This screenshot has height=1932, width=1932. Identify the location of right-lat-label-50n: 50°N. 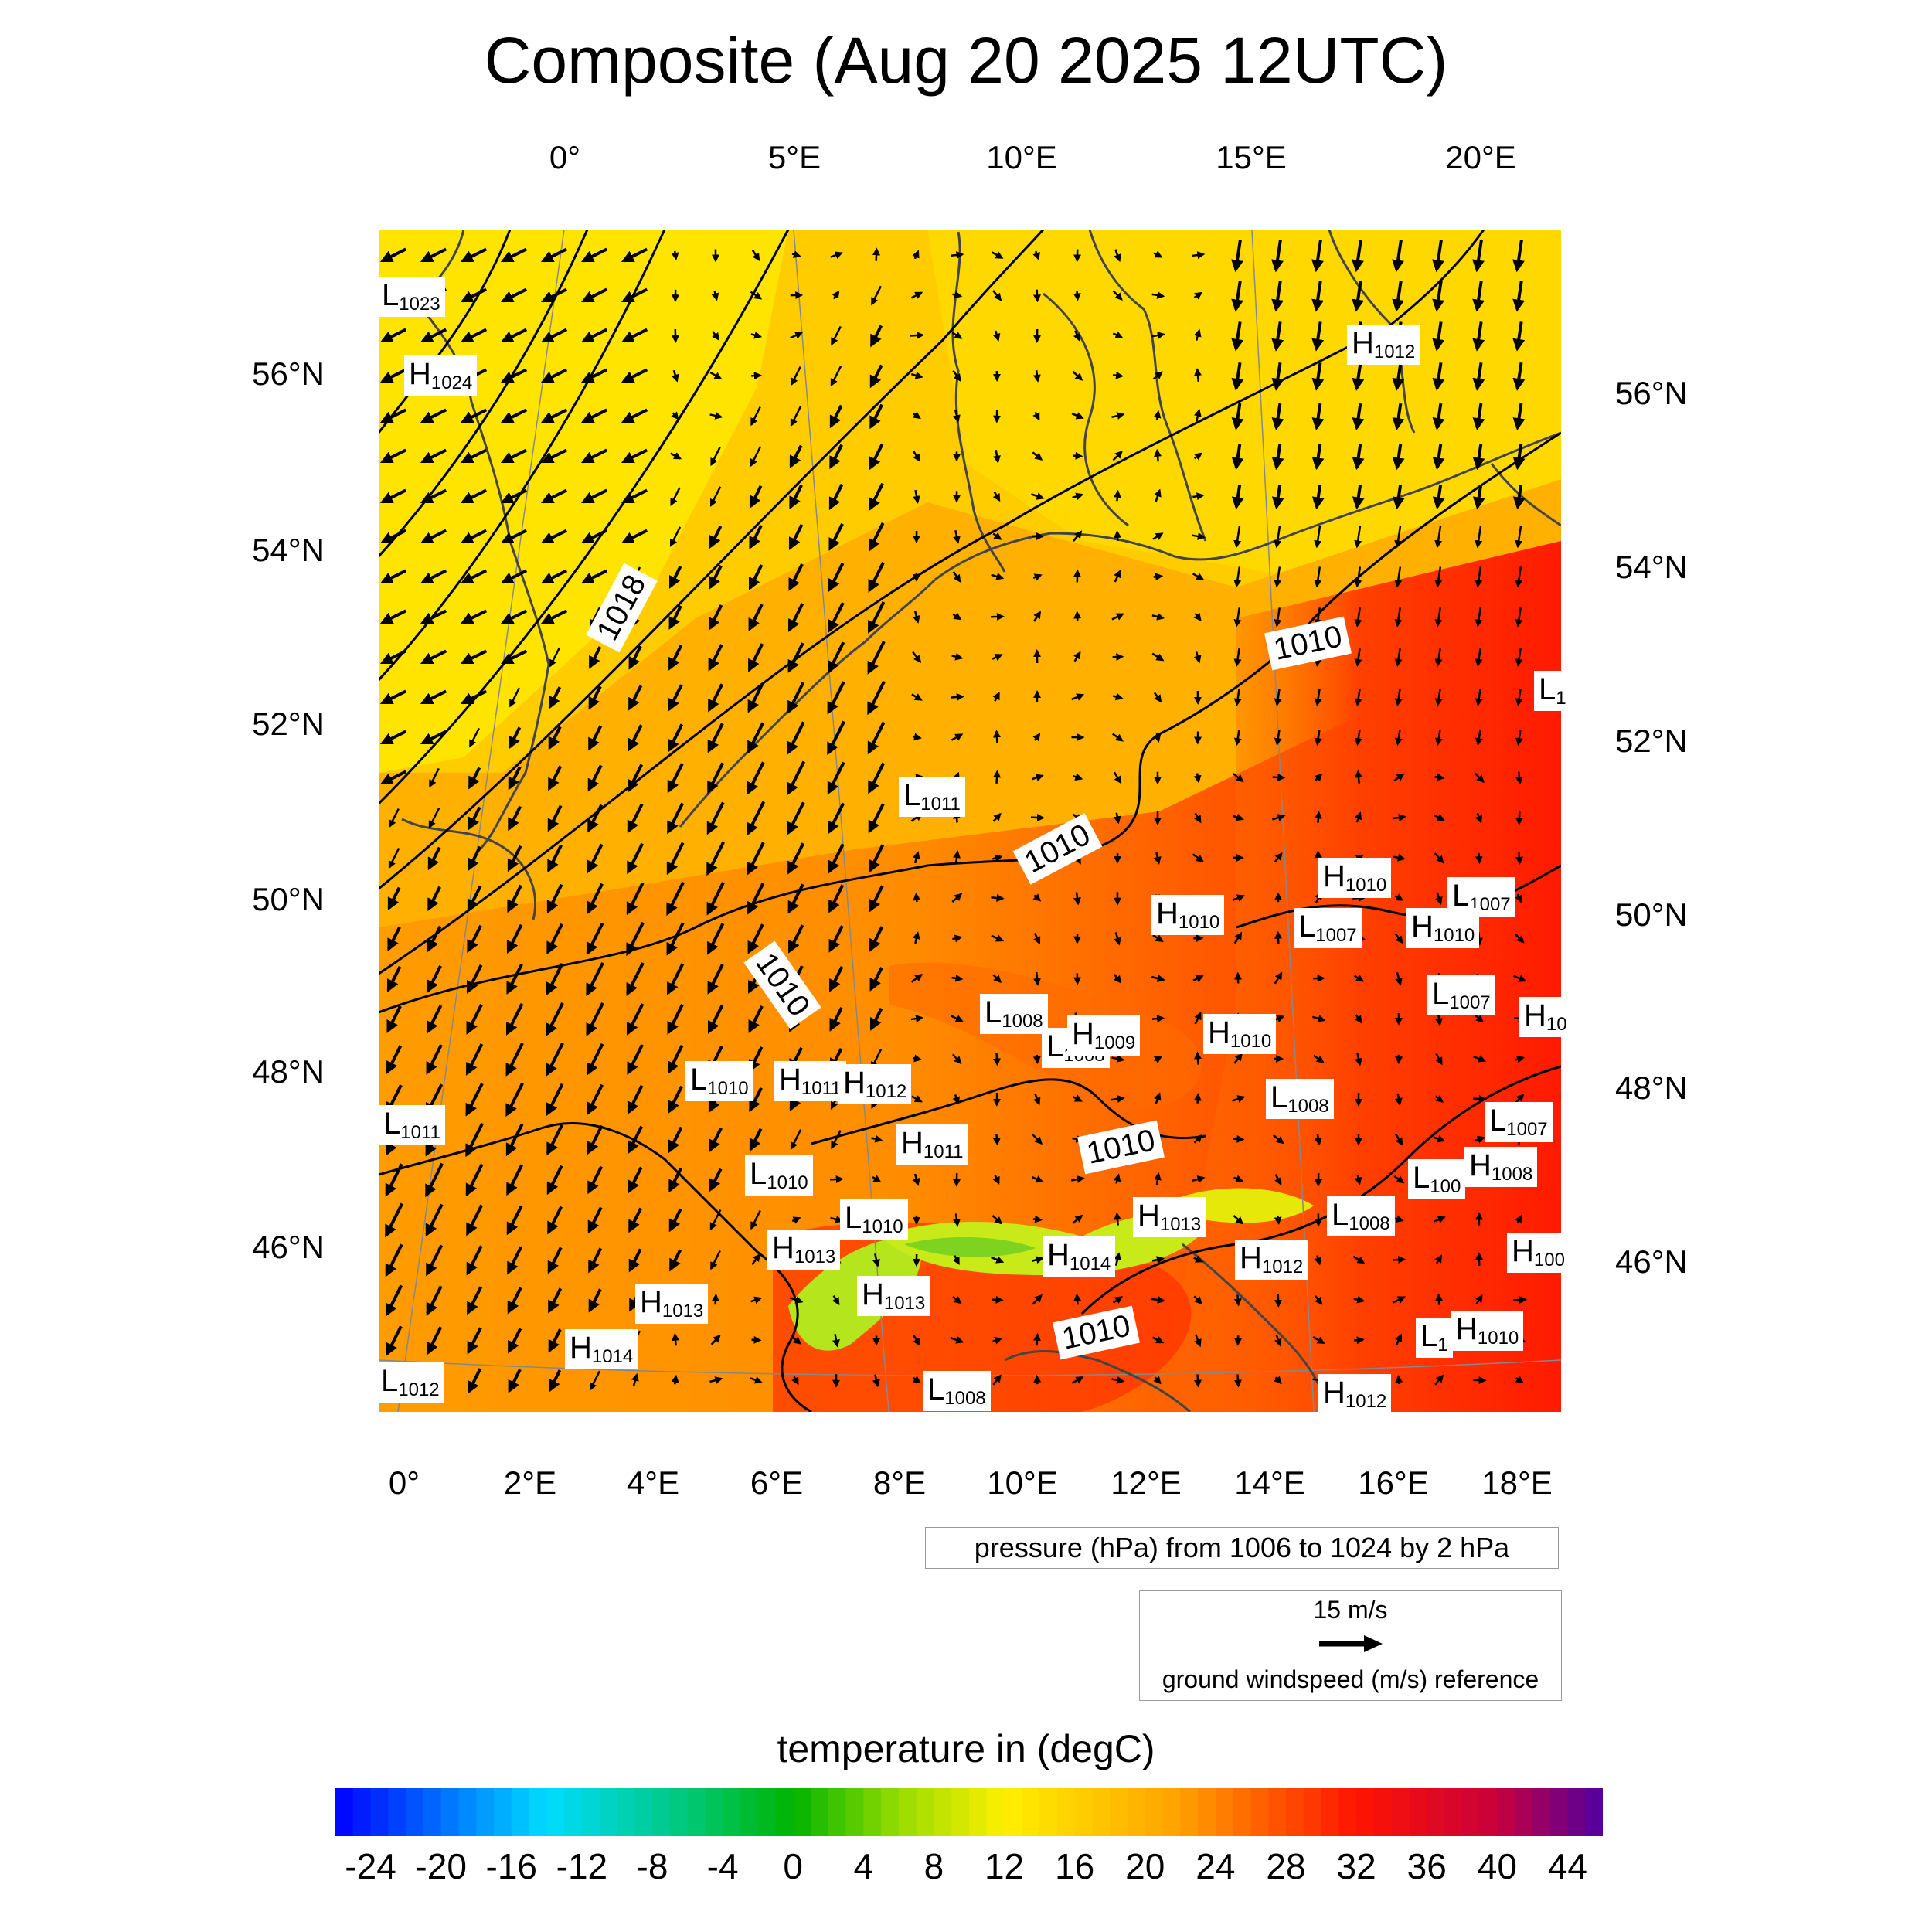
(1652, 914).